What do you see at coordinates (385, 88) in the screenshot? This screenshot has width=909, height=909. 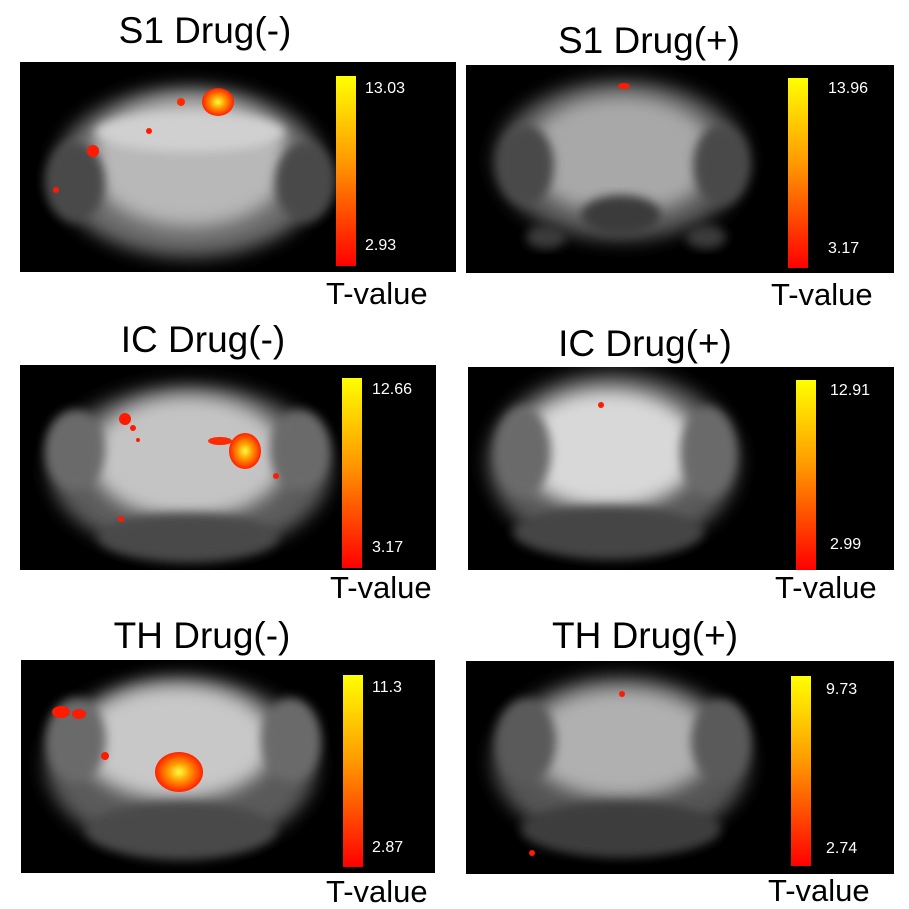 I see `colorbar-max: 13.03` at bounding box center [385, 88].